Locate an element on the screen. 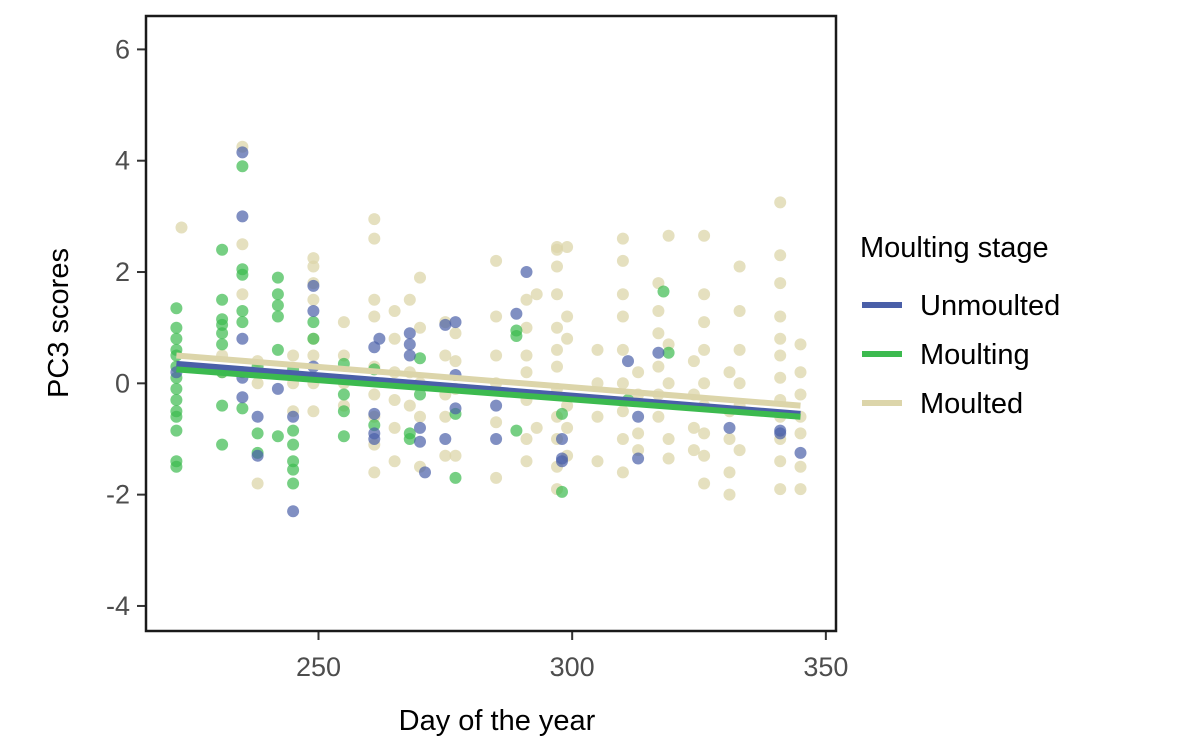 This screenshot has height=749, width=1189. legend-label-moulting: Moulting is located at coordinates (975, 355).